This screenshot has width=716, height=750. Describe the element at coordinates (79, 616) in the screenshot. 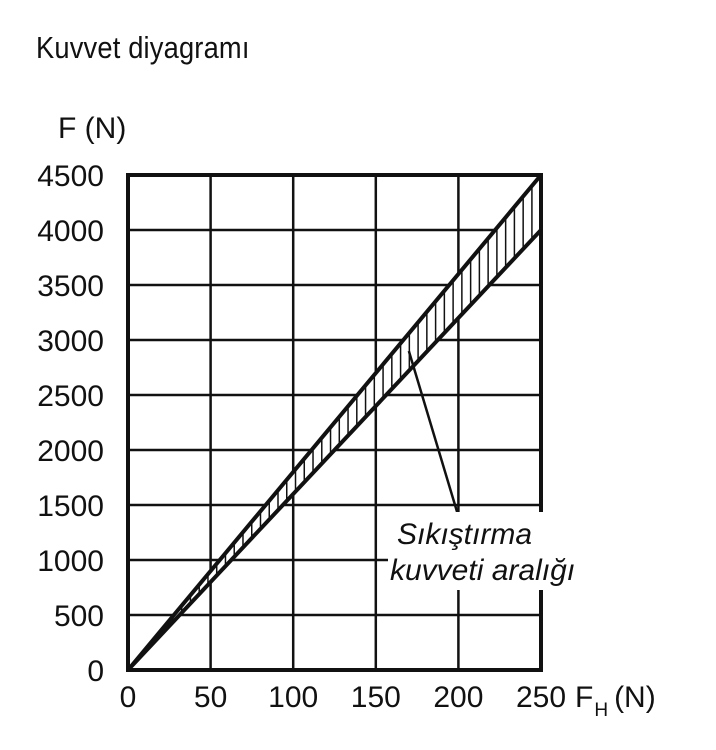

I see `y-tick-label: 500` at that location.